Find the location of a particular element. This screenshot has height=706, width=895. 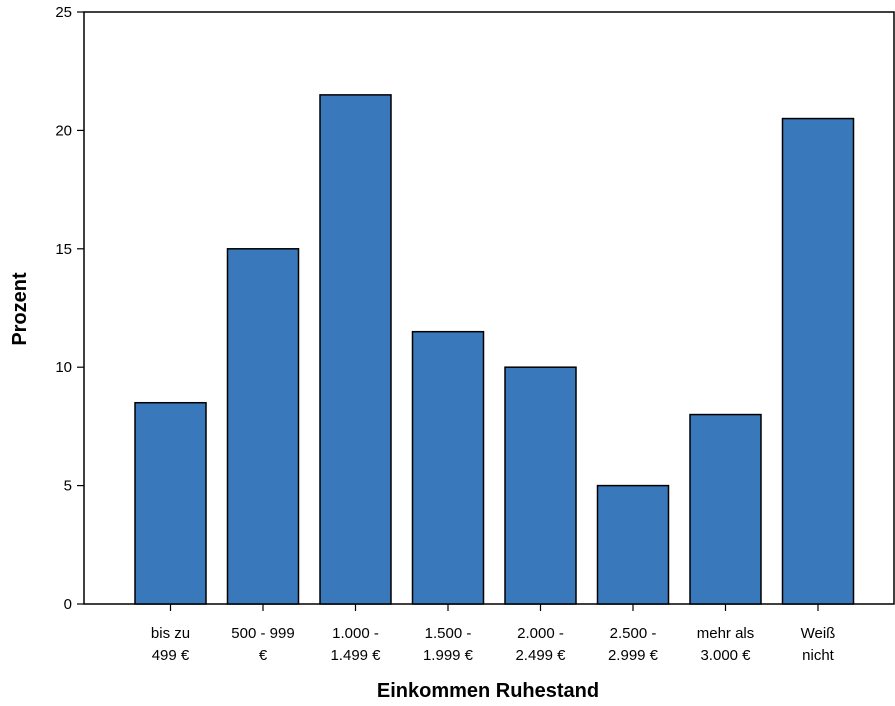

x-tick-label: 2.500 - is located at coordinates (633, 633).